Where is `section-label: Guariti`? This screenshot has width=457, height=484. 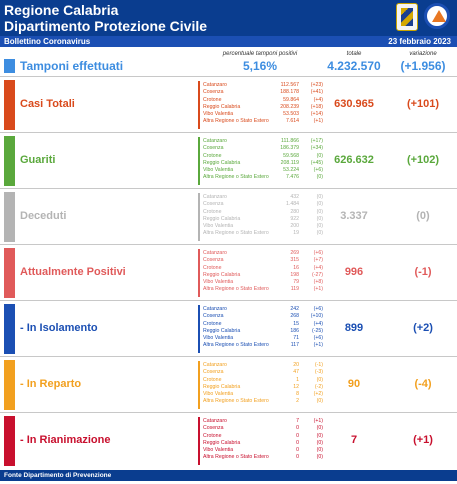 section-label: Guariti is located at coordinates (38, 160).